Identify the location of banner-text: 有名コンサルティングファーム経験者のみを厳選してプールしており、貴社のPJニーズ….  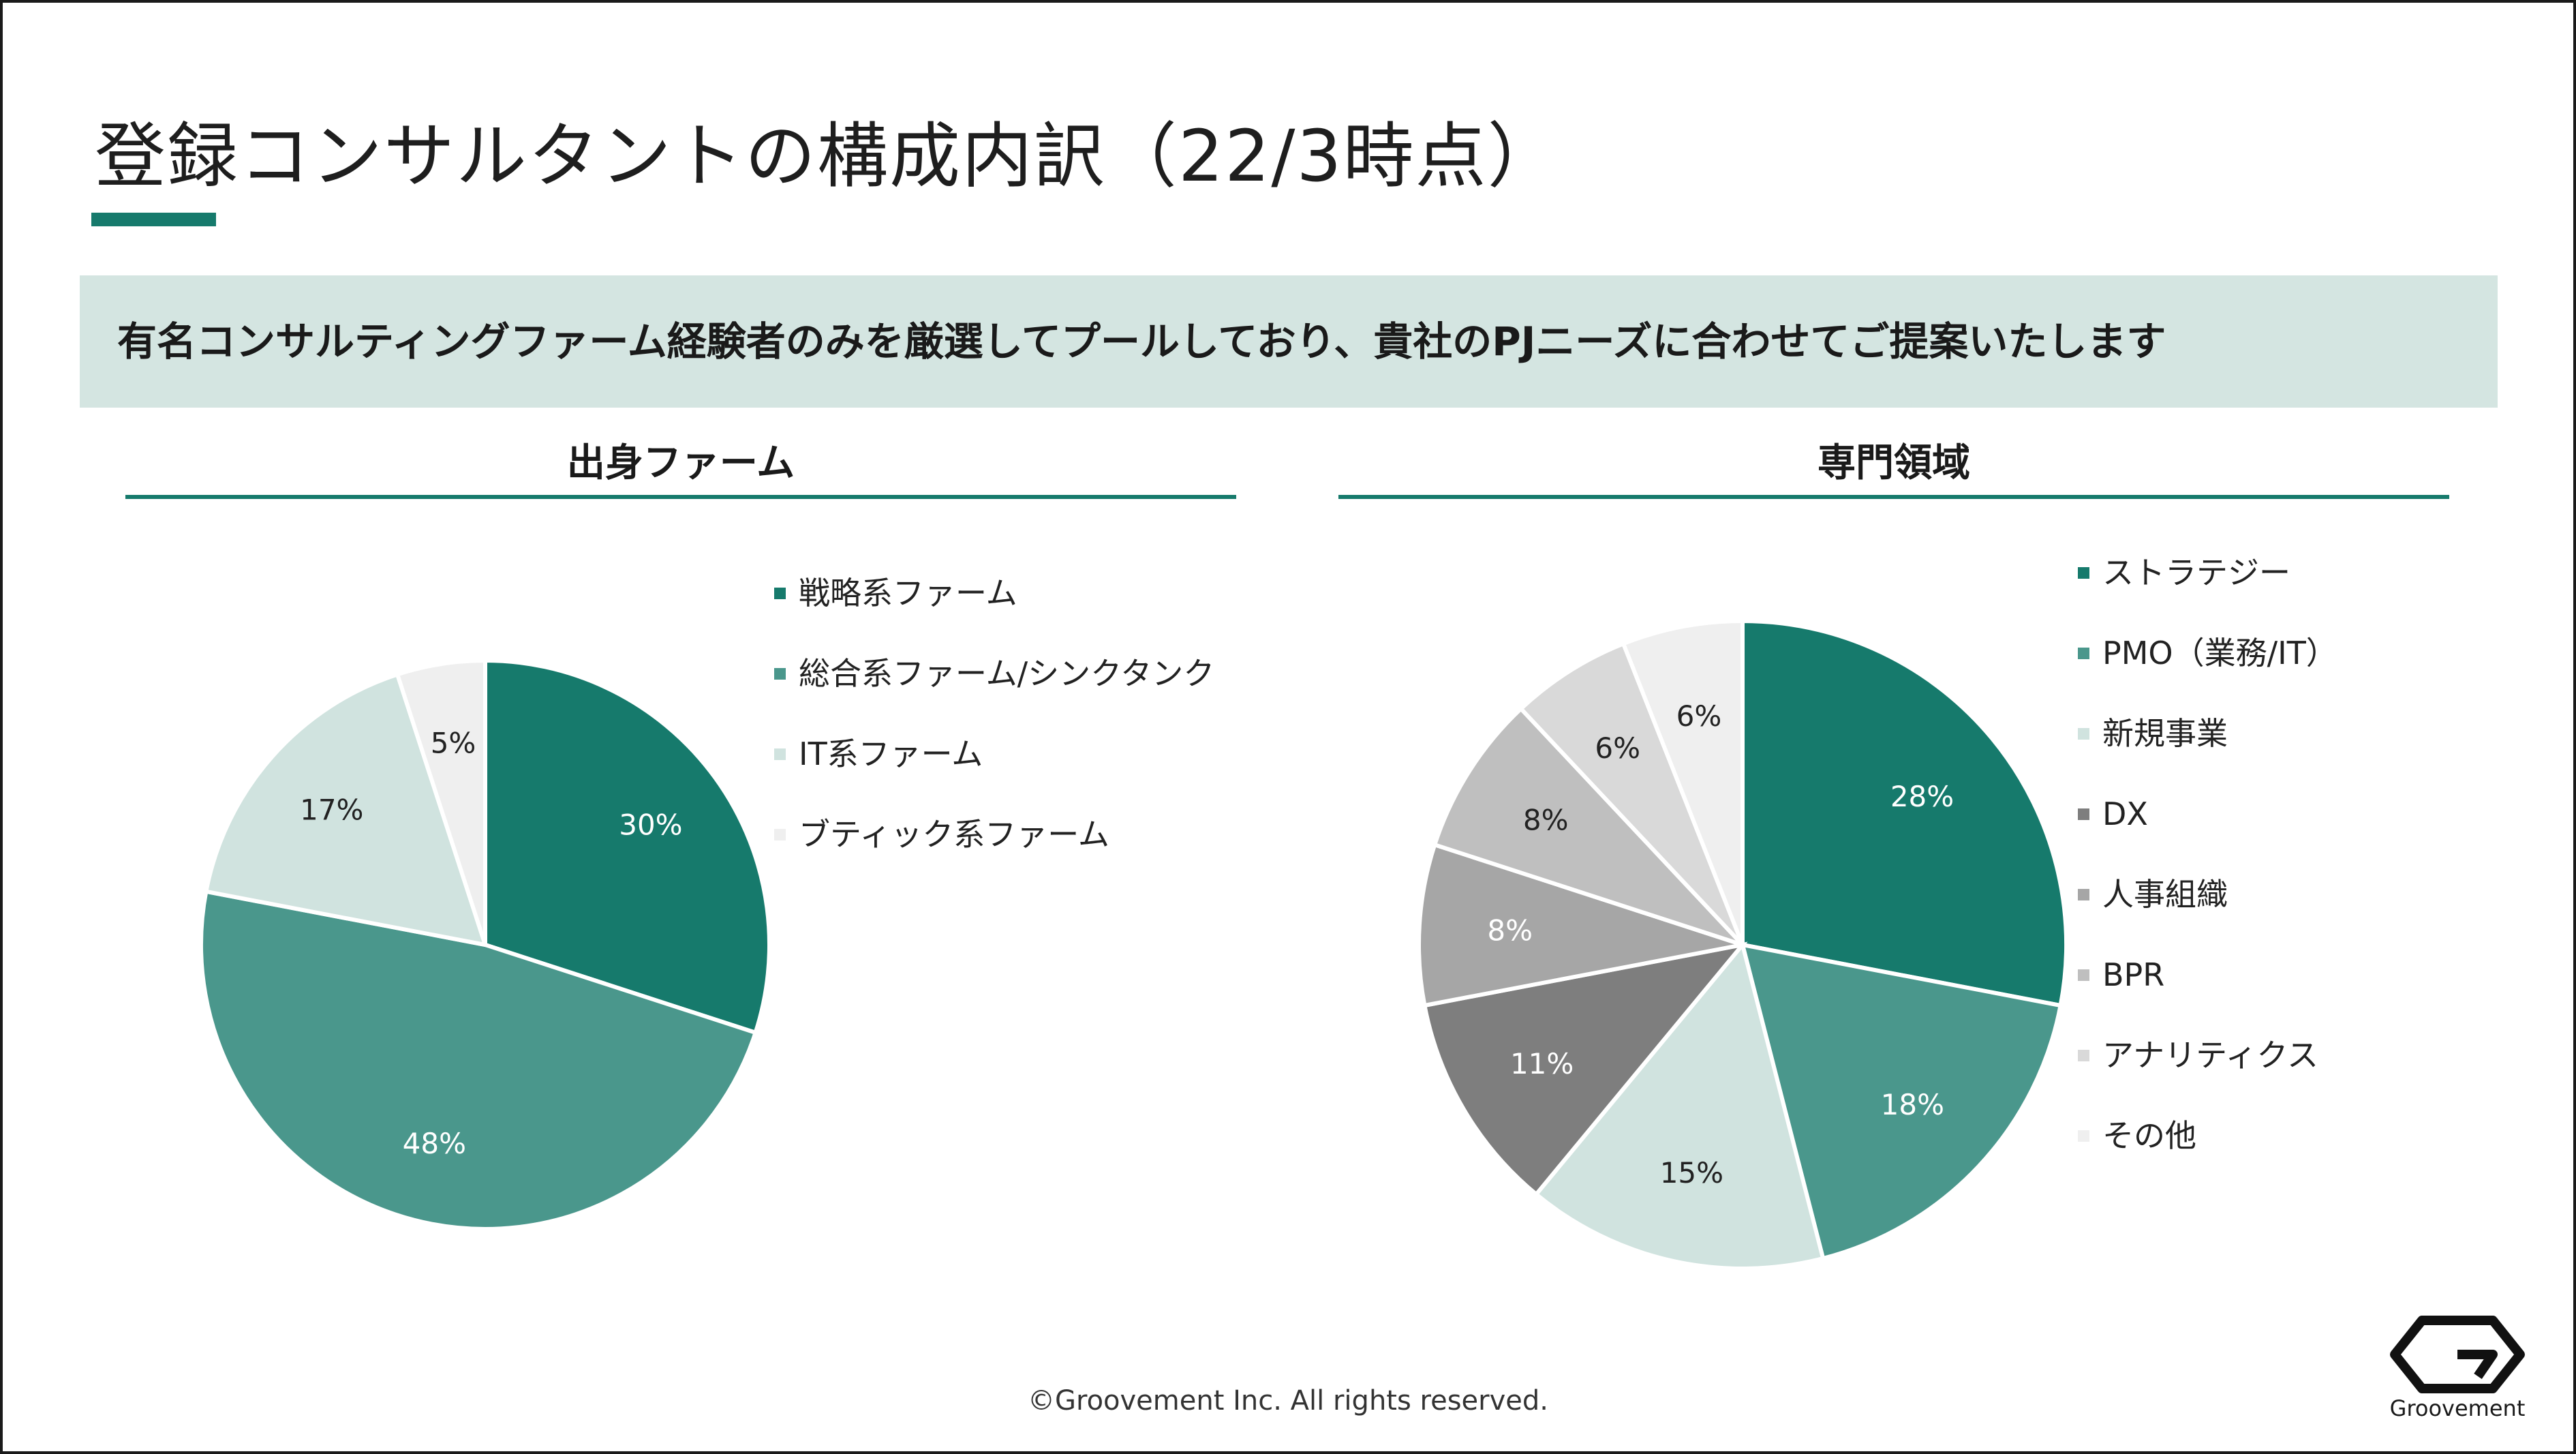
(1141, 341).